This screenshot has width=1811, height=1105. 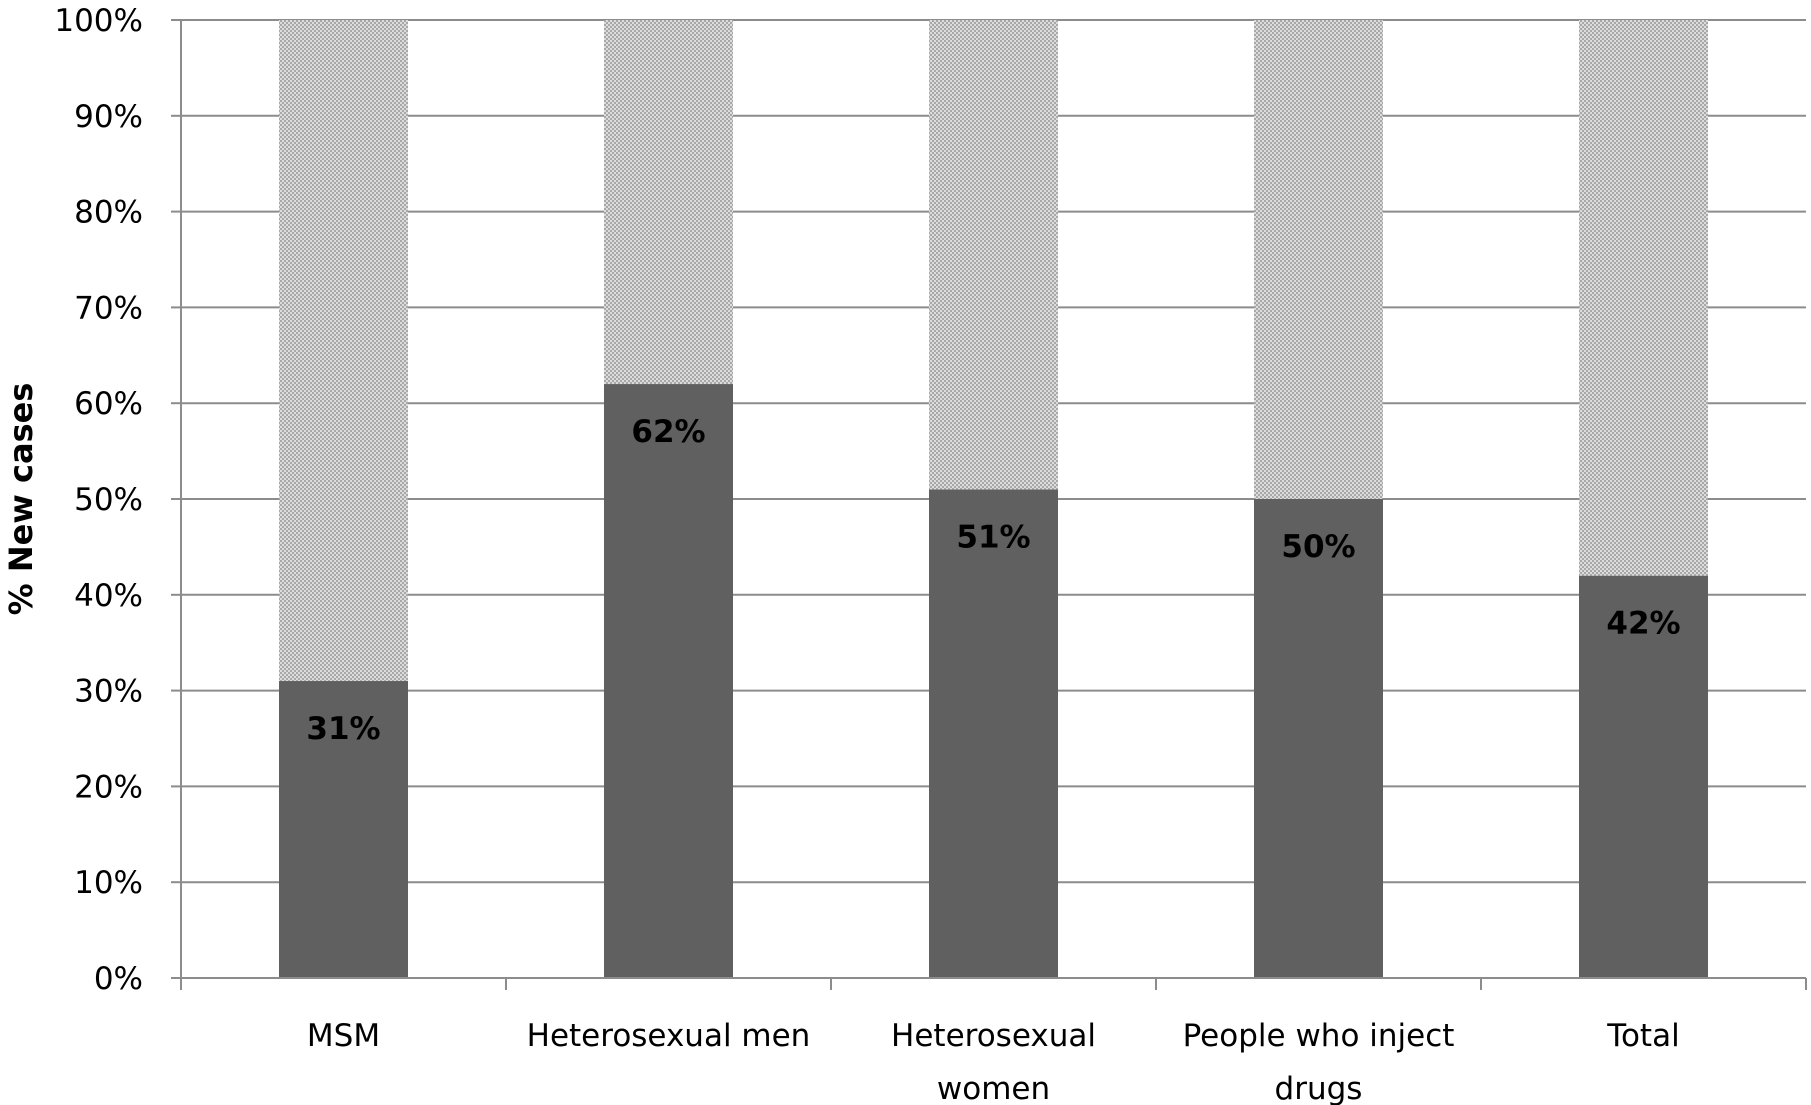 What do you see at coordinates (669, 1036) in the screenshot?
I see `x-category-label: Heterosexual men` at bounding box center [669, 1036].